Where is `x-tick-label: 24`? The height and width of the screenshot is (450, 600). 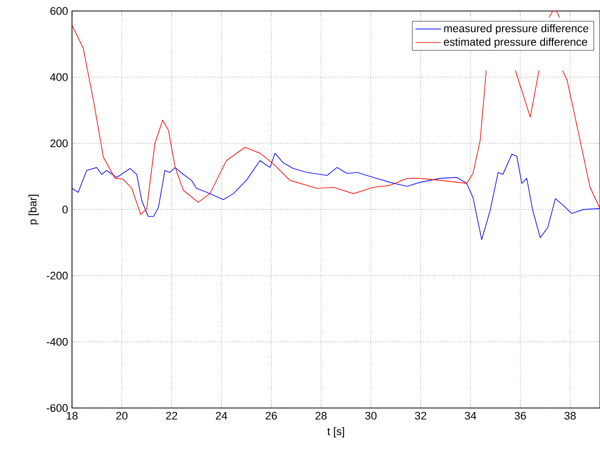
x-tick-label: 24 is located at coordinates (222, 416).